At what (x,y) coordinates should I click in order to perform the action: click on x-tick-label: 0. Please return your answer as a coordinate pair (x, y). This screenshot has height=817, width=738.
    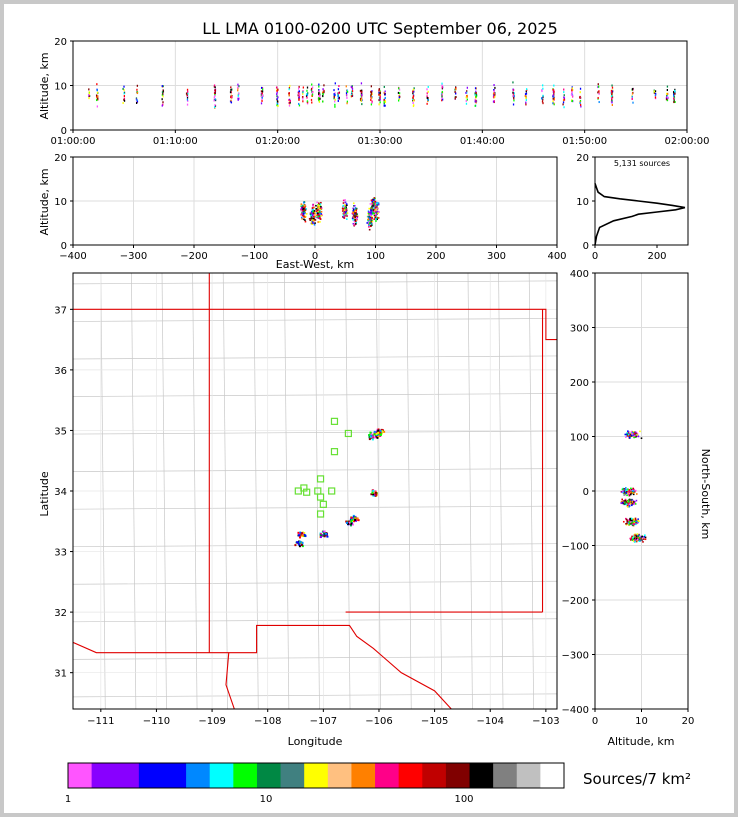
    Looking at the image, I should click on (315, 256).